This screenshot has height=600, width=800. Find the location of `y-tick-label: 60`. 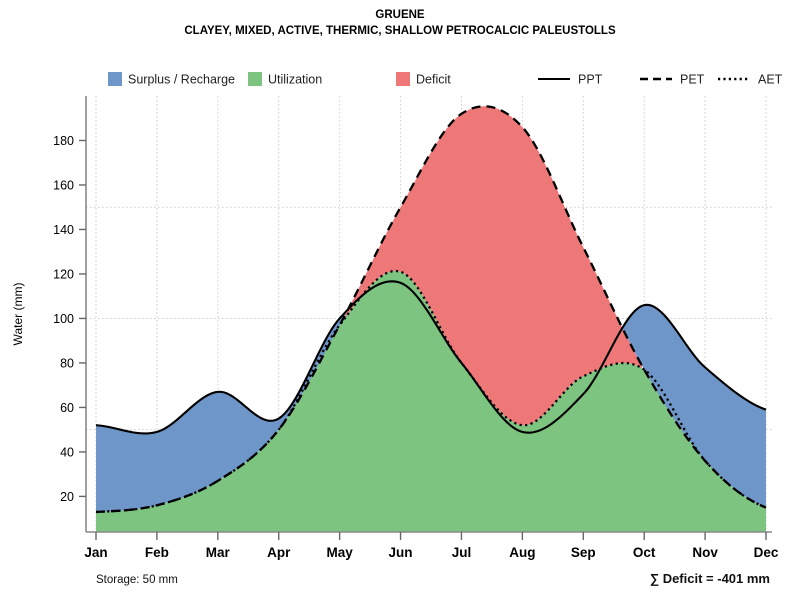

y-tick-label: 60 is located at coordinates (67, 408).